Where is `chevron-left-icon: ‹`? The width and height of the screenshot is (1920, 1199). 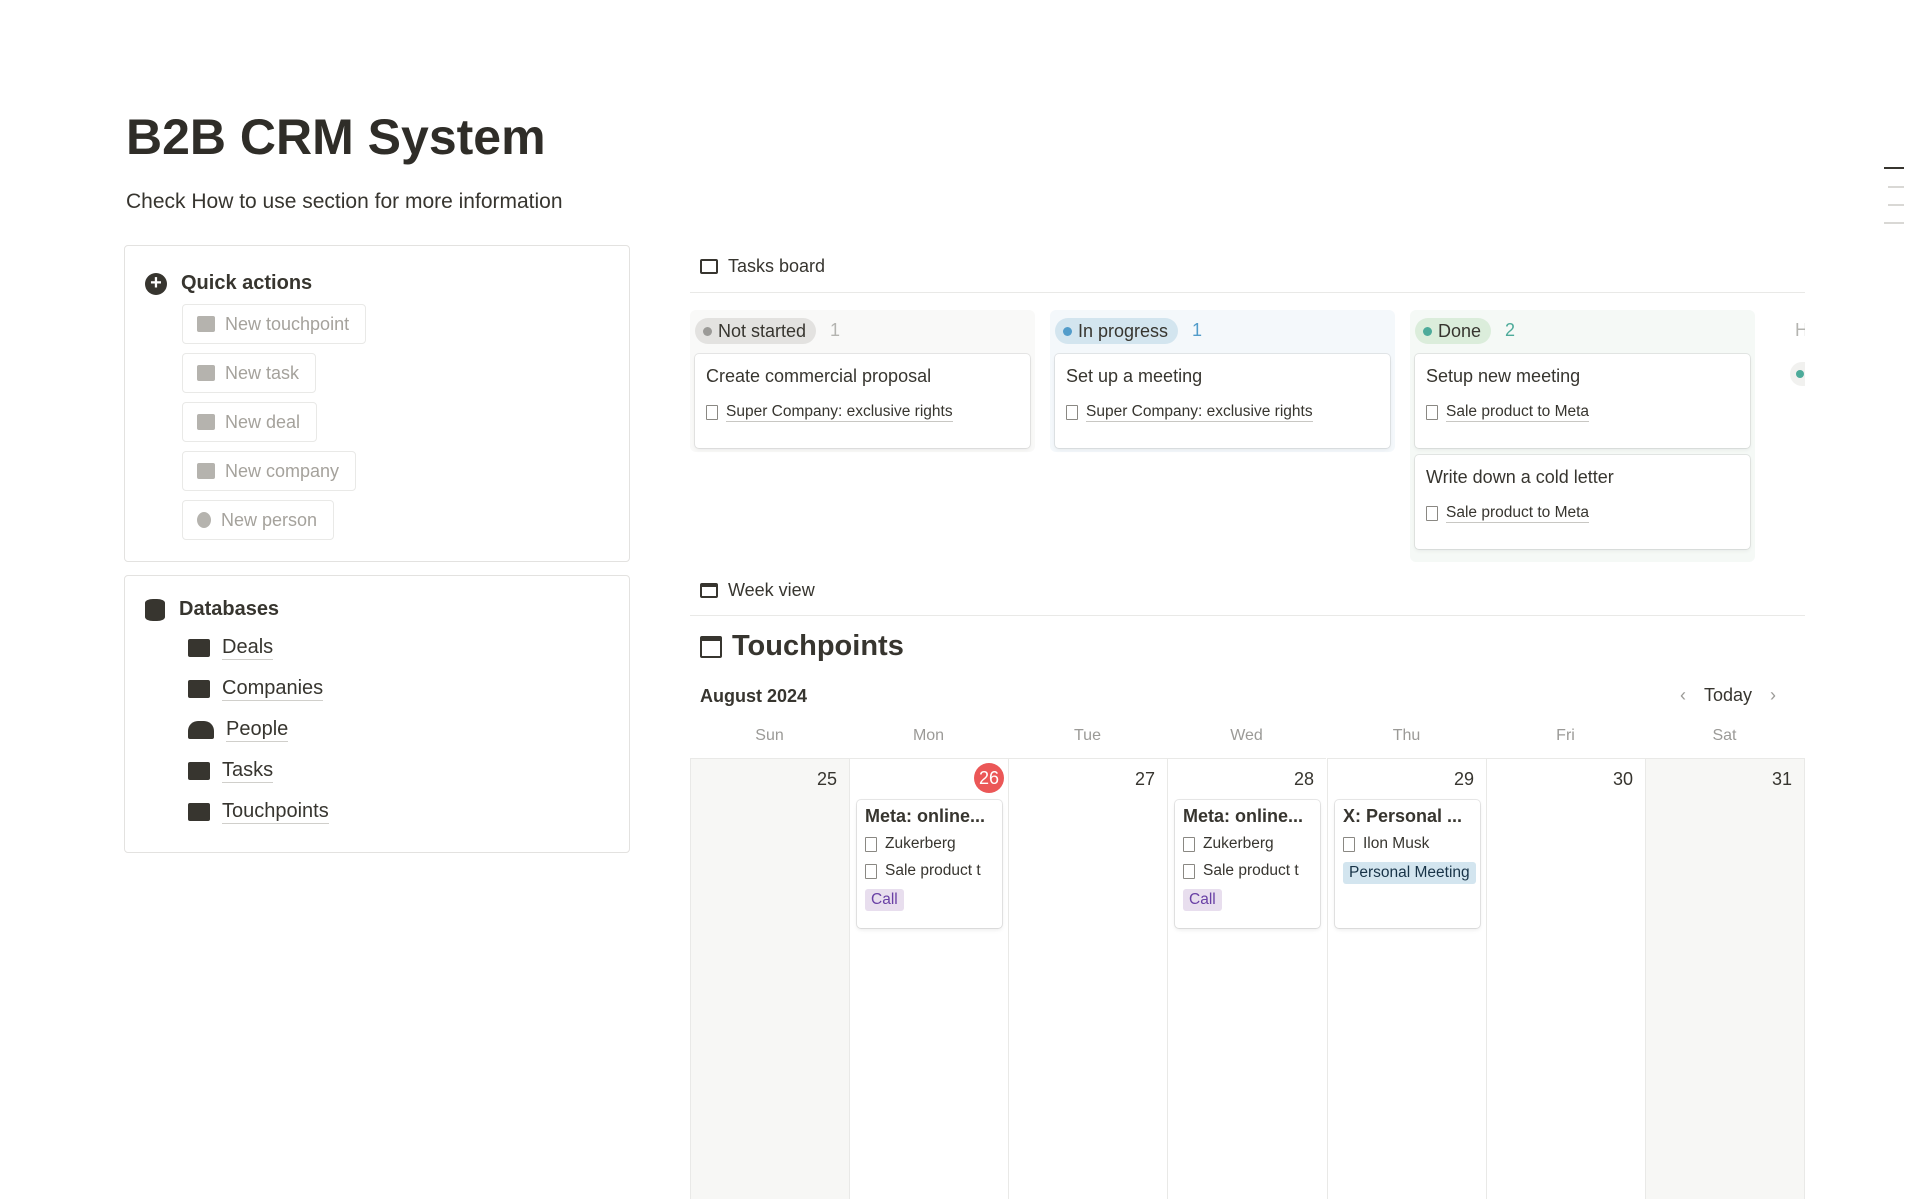 chevron-left-icon: ‹ is located at coordinates (1683, 695).